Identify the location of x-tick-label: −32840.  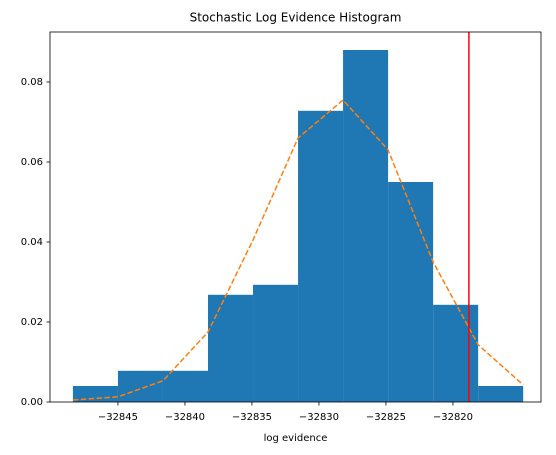
(185, 417).